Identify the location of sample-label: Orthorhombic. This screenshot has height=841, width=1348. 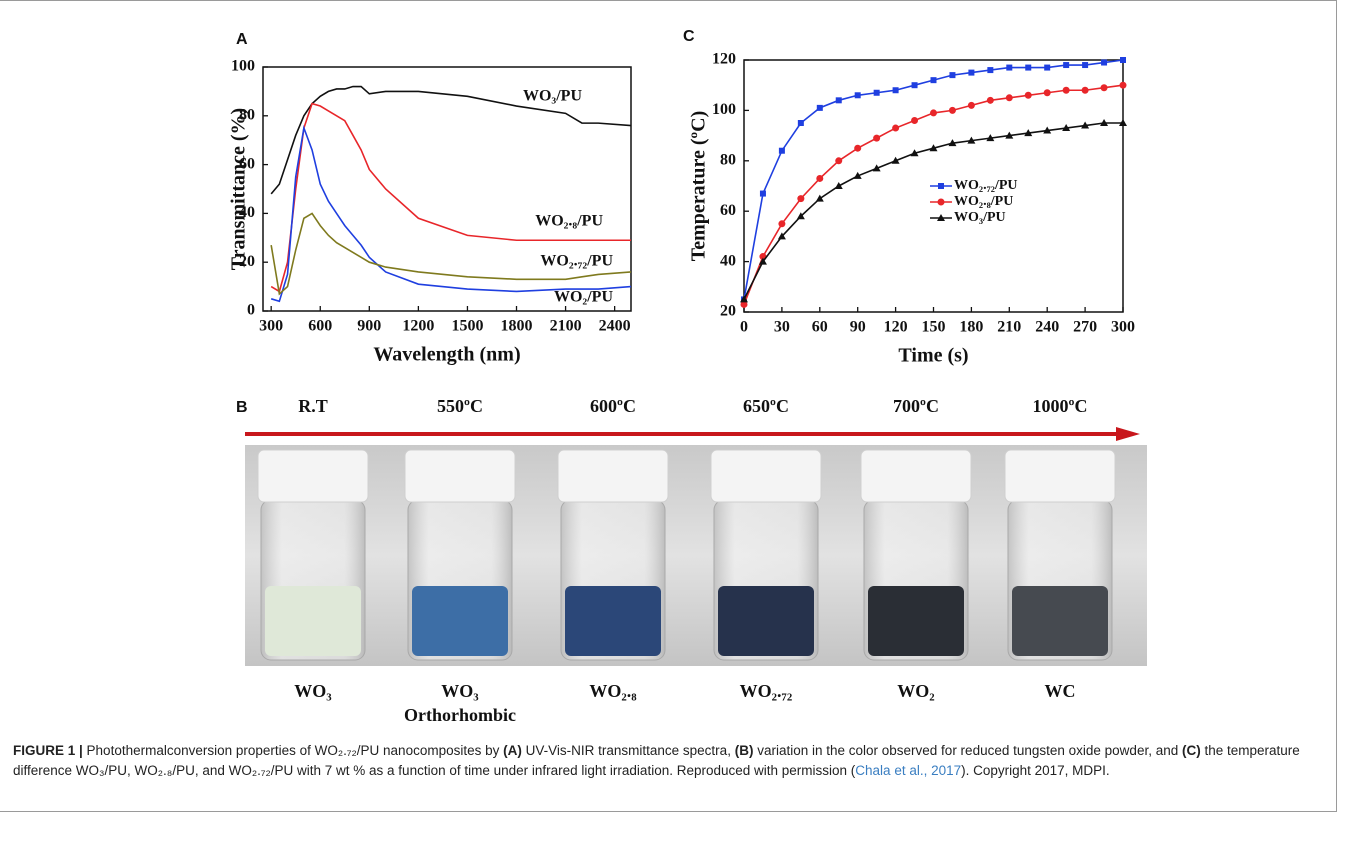
(460, 715).